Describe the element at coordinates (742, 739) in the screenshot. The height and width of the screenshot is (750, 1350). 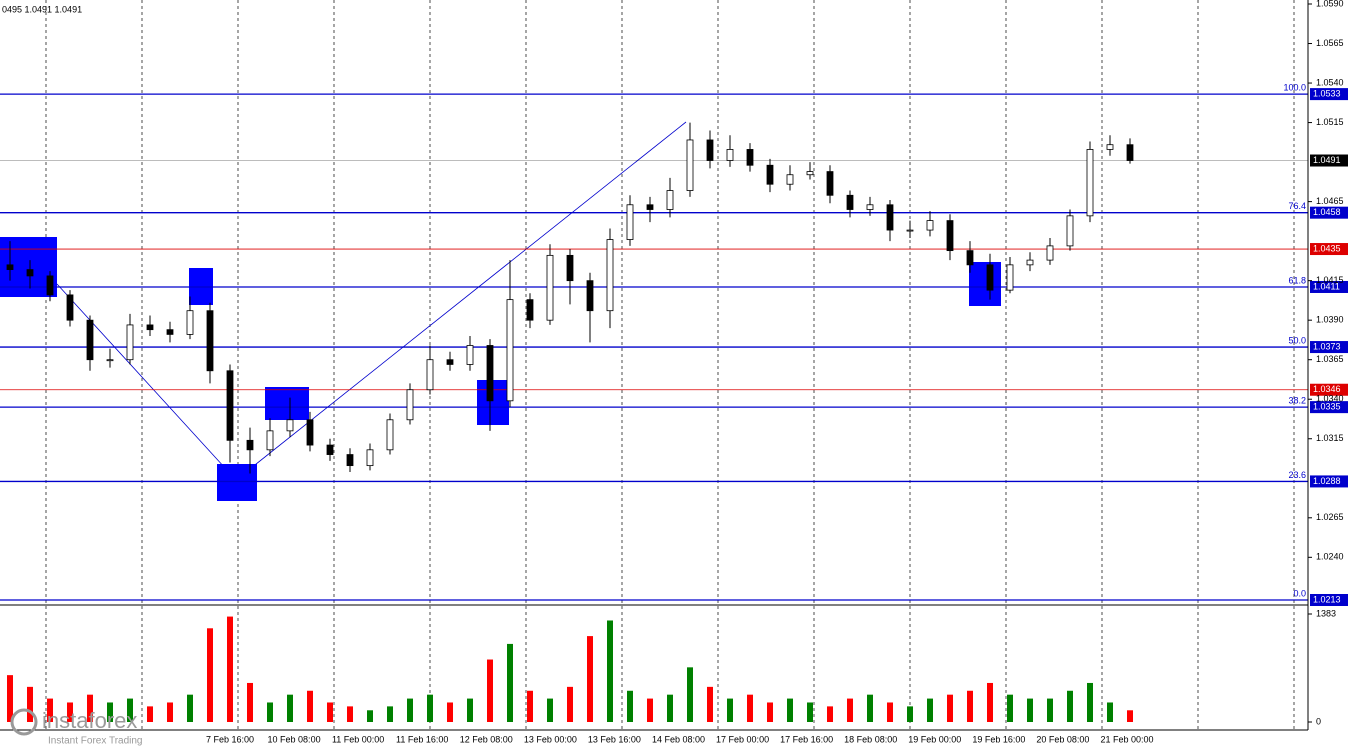
I see `x-tick-label: 17 Feb 00:00` at that location.